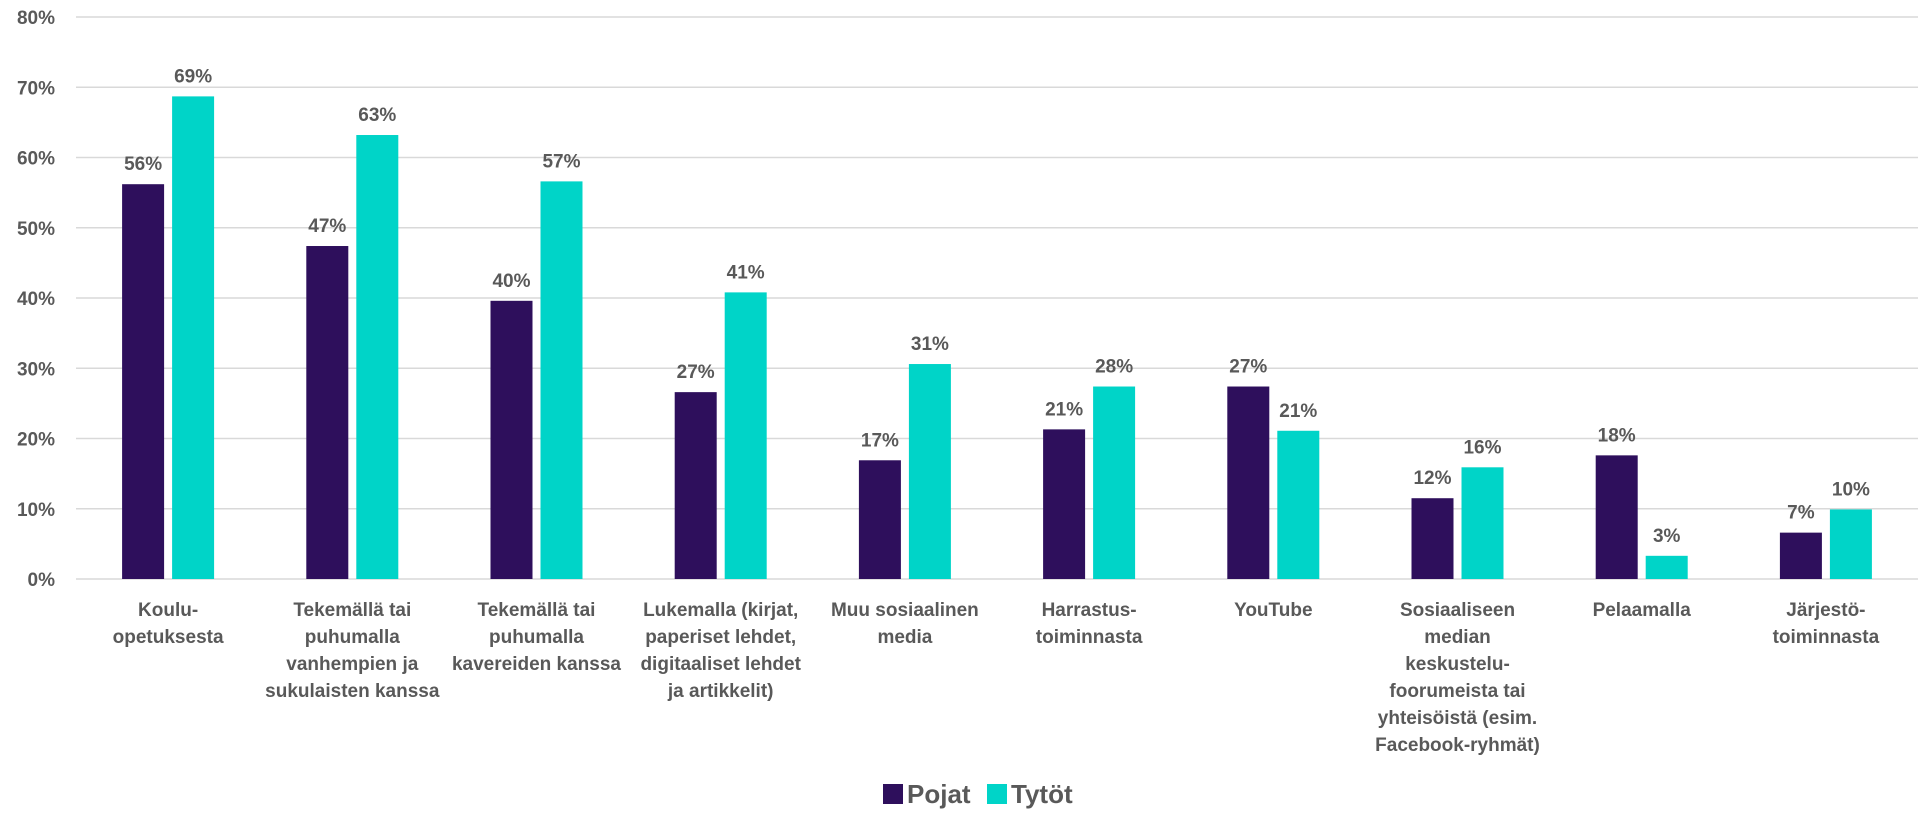 Image resolution: width=1925 pixels, height=817 pixels. What do you see at coordinates (978, 794) in the screenshot?
I see `legend: Pojat Tytöt` at bounding box center [978, 794].